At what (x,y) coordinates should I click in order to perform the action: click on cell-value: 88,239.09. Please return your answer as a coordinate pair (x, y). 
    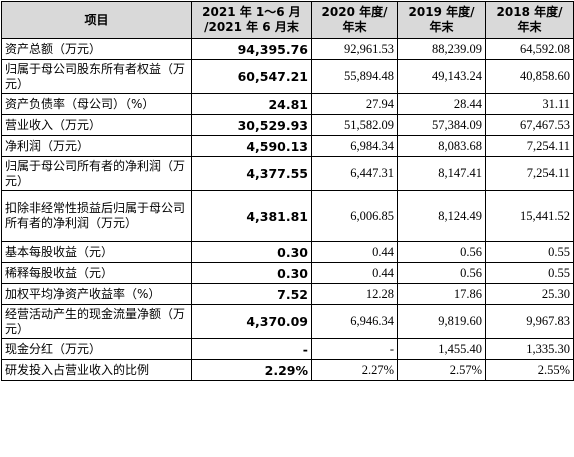
    Looking at the image, I should click on (441, 49).